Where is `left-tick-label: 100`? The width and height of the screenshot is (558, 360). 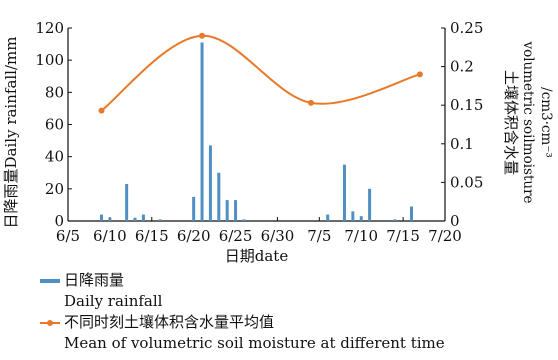 left-tick-label: 100 is located at coordinates (49, 60).